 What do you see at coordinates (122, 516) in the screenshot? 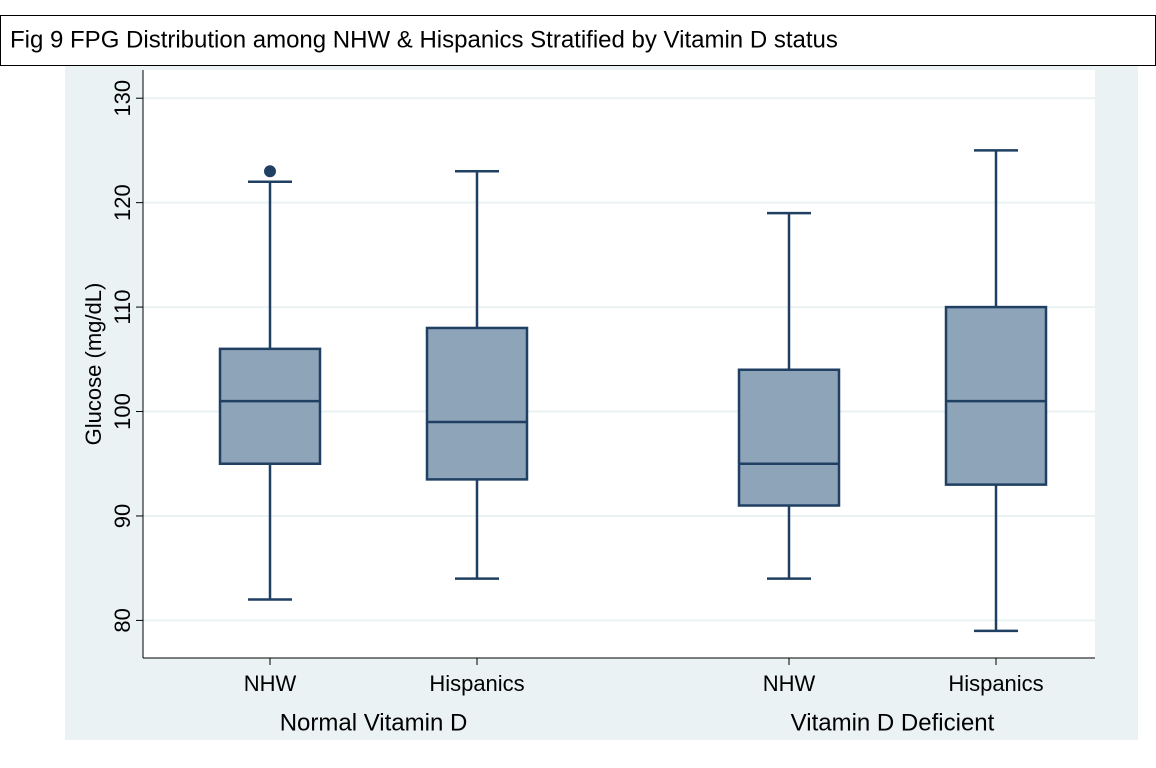
I see `y-tick-label: 90` at bounding box center [122, 516].